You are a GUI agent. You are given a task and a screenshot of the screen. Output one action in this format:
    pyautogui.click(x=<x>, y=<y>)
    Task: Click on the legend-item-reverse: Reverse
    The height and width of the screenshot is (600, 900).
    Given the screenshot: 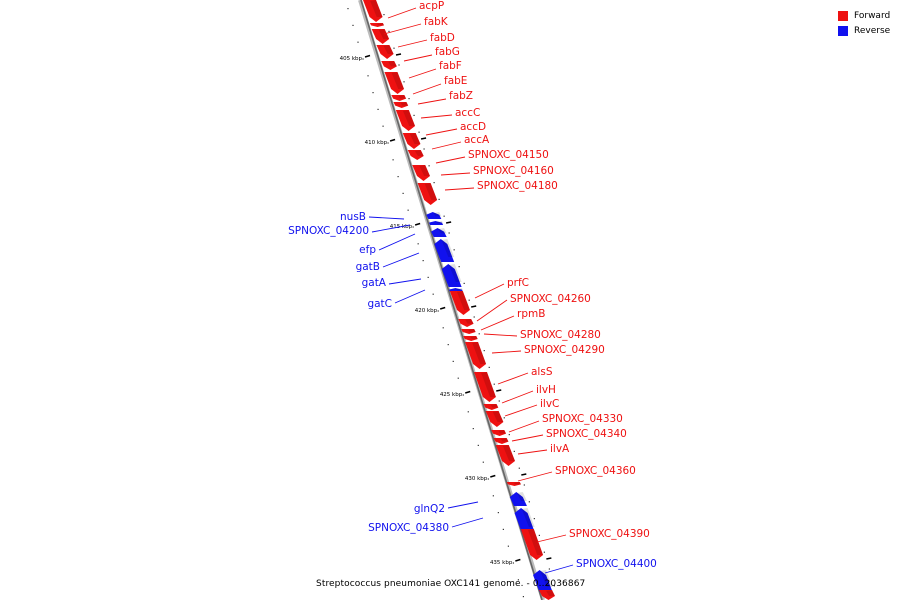 What is the action you would take?
    pyautogui.click(x=864, y=31)
    